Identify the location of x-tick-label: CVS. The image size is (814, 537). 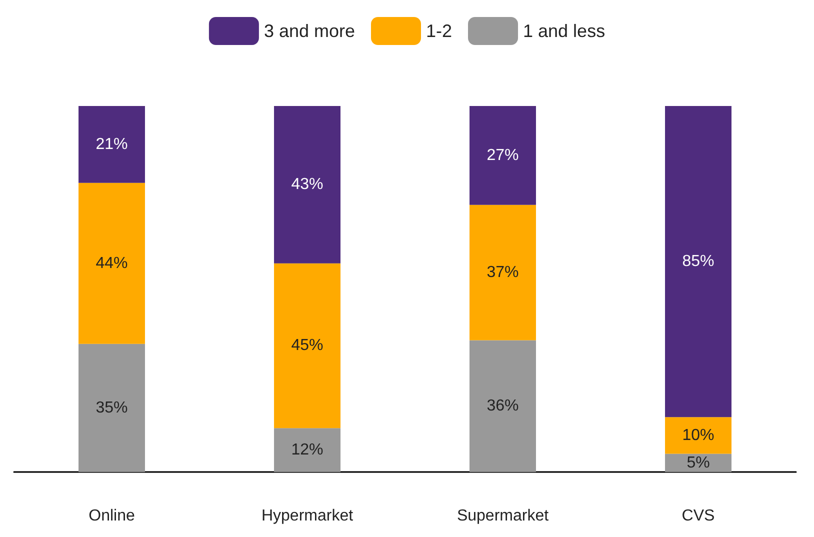
(698, 516).